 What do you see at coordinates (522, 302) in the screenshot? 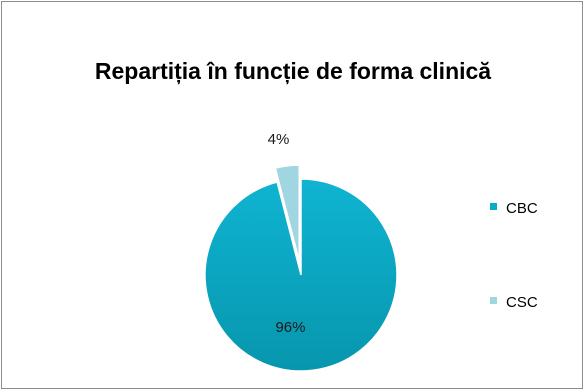
I see `legend-label-csc: CSC` at bounding box center [522, 302].